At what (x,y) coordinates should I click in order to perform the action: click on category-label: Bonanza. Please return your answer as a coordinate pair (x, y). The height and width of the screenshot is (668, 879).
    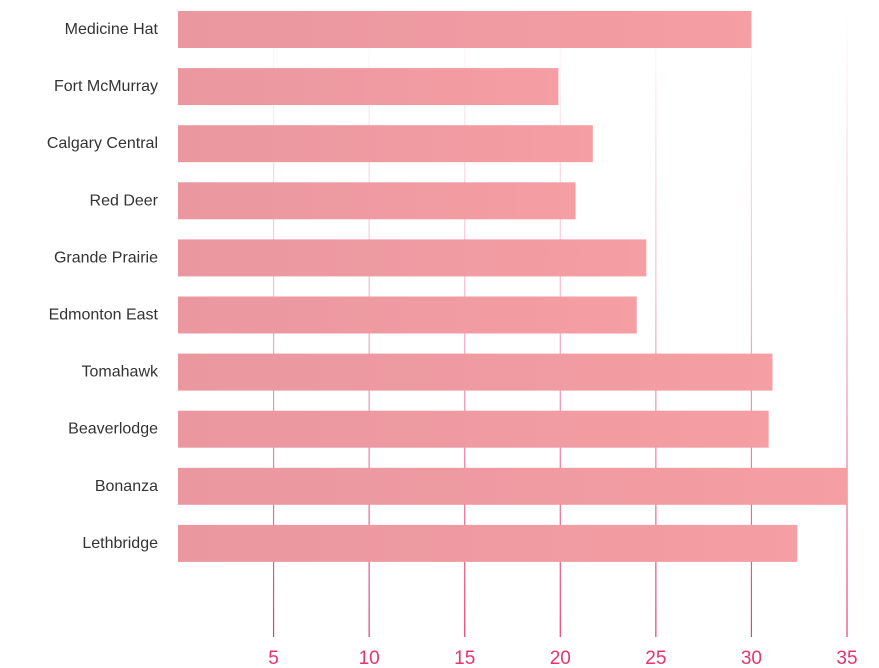
    Looking at the image, I should click on (126, 486).